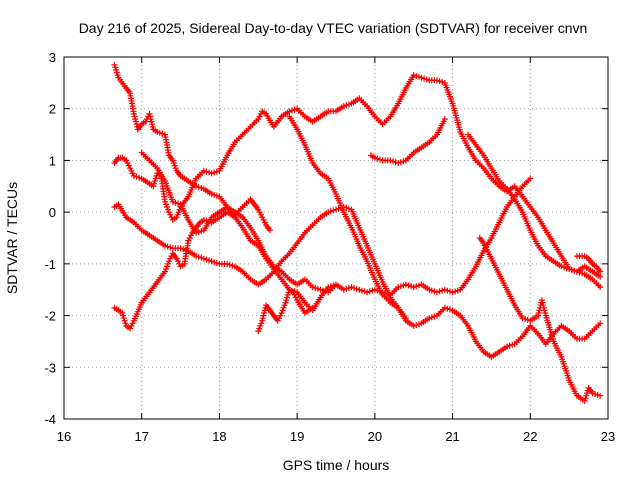 The width and height of the screenshot is (640, 480). Describe the element at coordinates (452, 436) in the screenshot. I see `x-tick-label: 21` at that location.